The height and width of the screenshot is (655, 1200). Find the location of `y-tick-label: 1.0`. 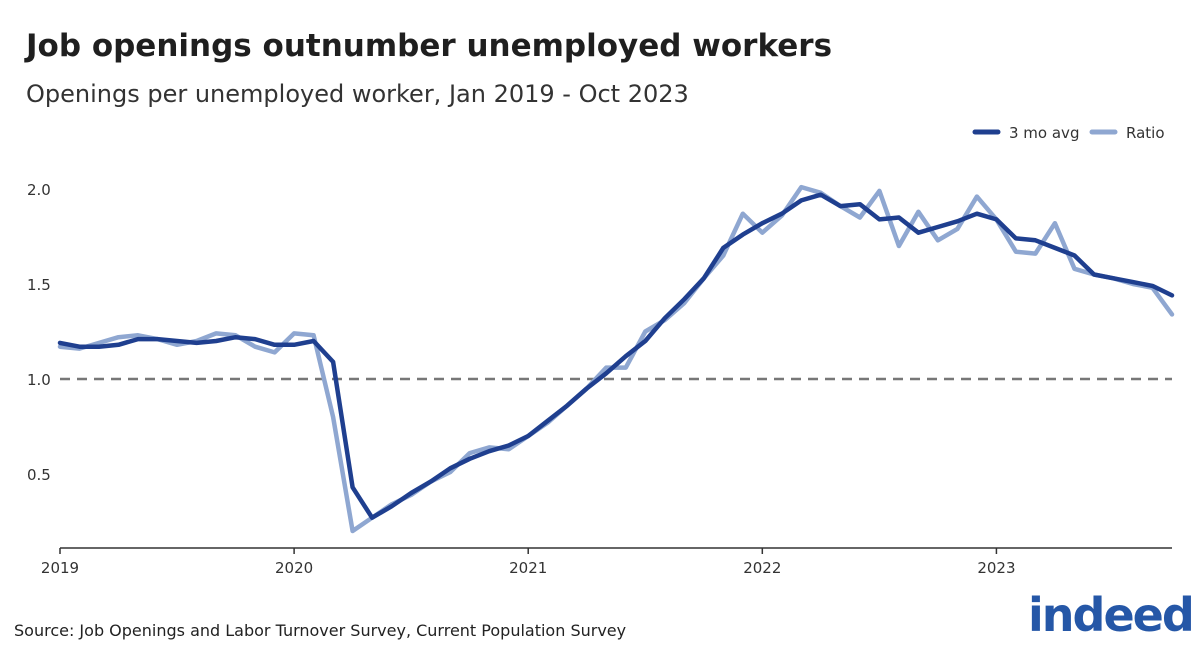

y-tick-label: 1.0 is located at coordinates (39, 380).